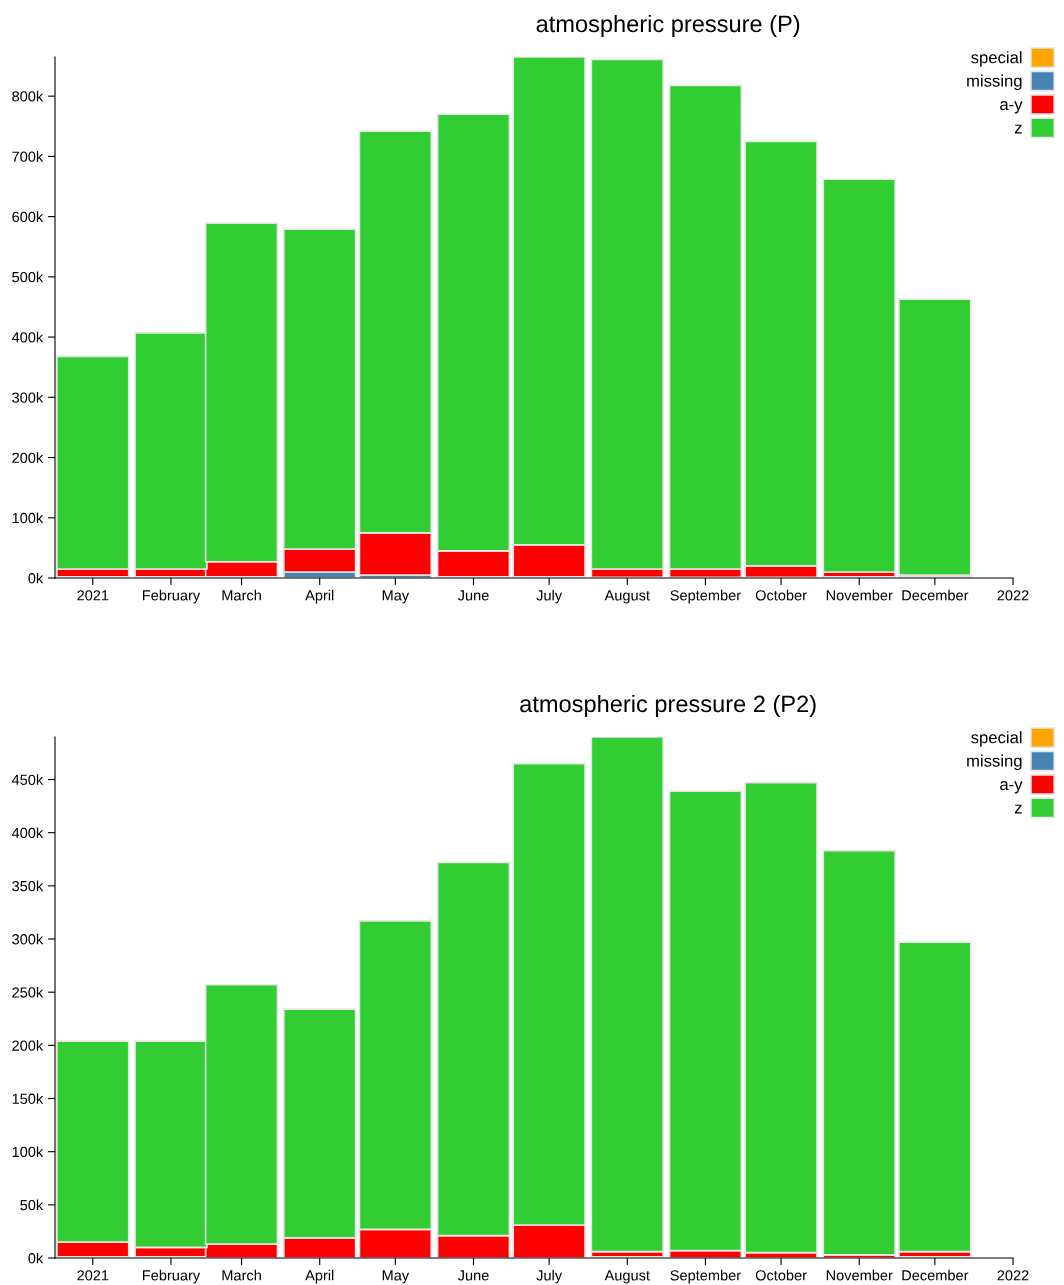 The height and width of the screenshot is (1285, 1064). Describe the element at coordinates (668, 705) in the screenshot. I see `chart-title: atmospheric pressure 2 (P2)` at that location.